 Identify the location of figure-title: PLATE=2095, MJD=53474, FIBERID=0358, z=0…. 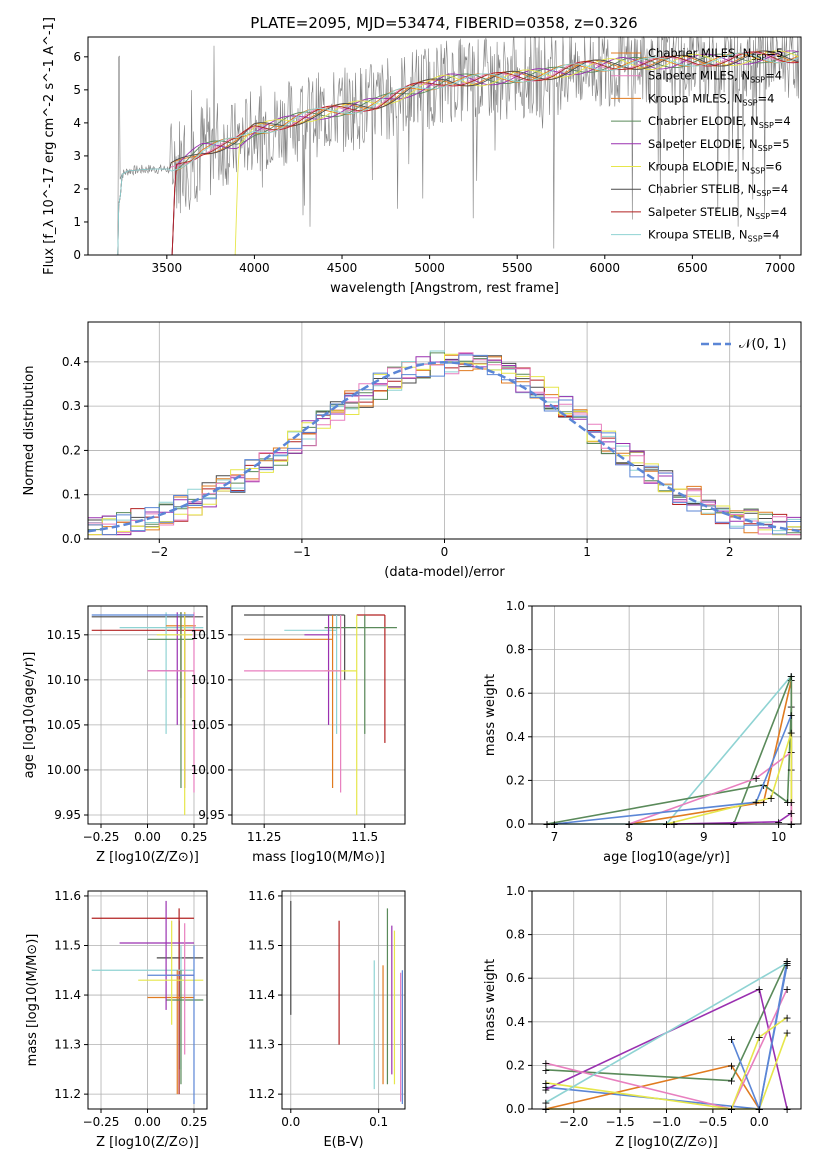
(443, 23).